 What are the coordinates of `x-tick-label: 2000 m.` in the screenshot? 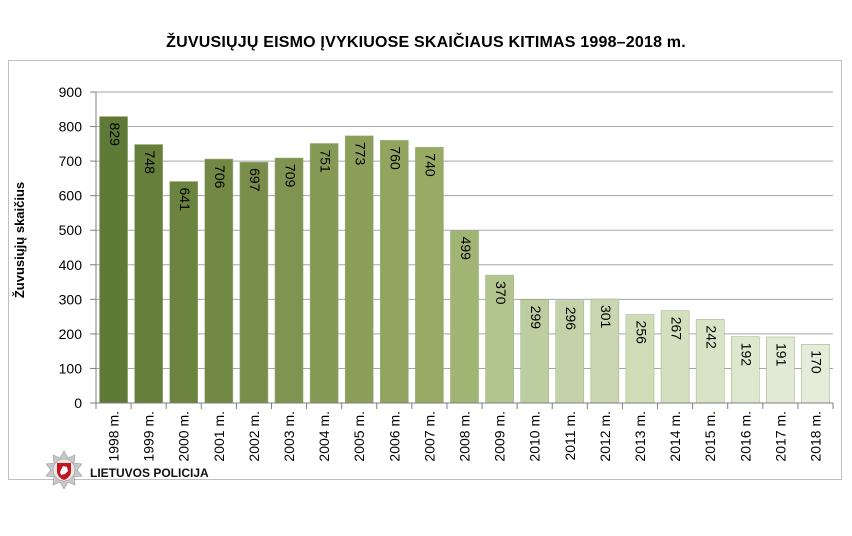 It's located at (184, 436).